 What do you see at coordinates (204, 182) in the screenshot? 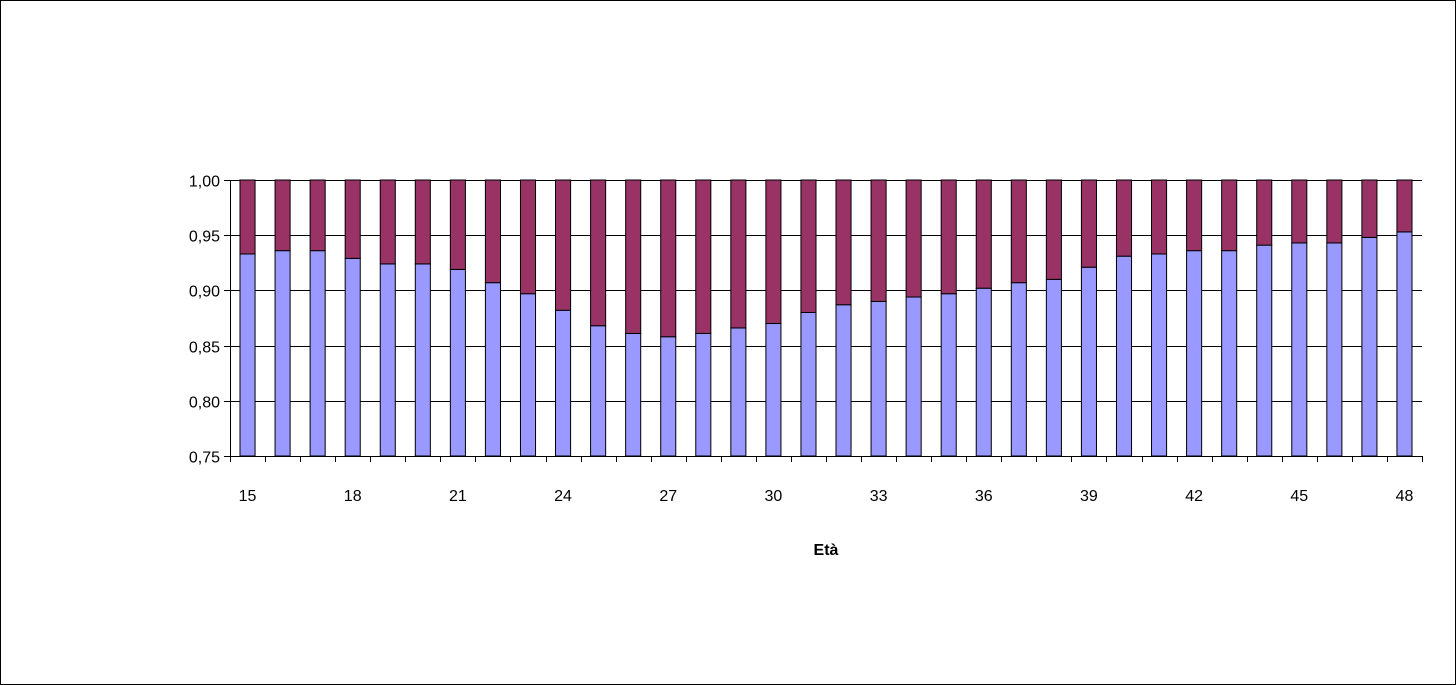
I see `y-tick-label: 1,00` at bounding box center [204, 182].